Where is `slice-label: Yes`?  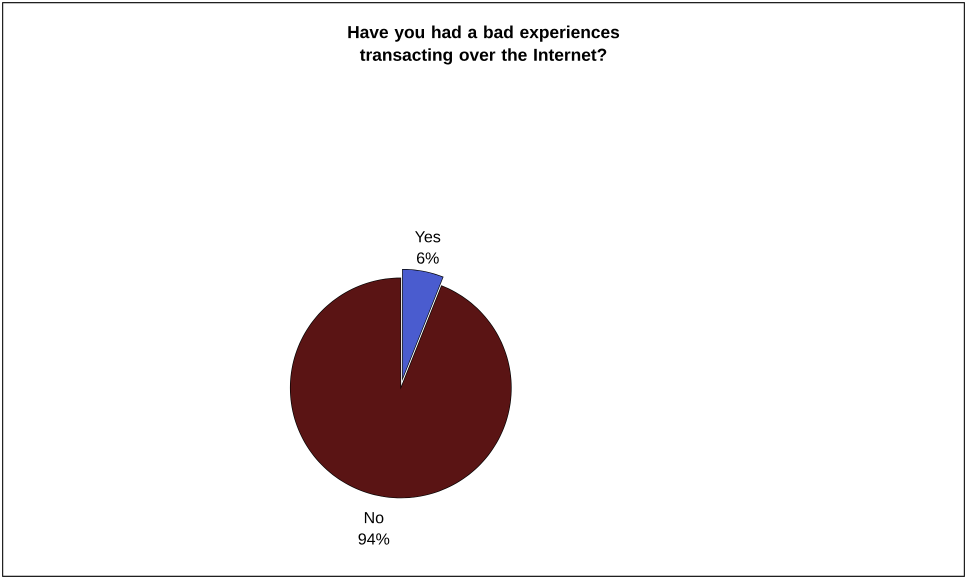
slice-label: Yes is located at coordinates (427, 236).